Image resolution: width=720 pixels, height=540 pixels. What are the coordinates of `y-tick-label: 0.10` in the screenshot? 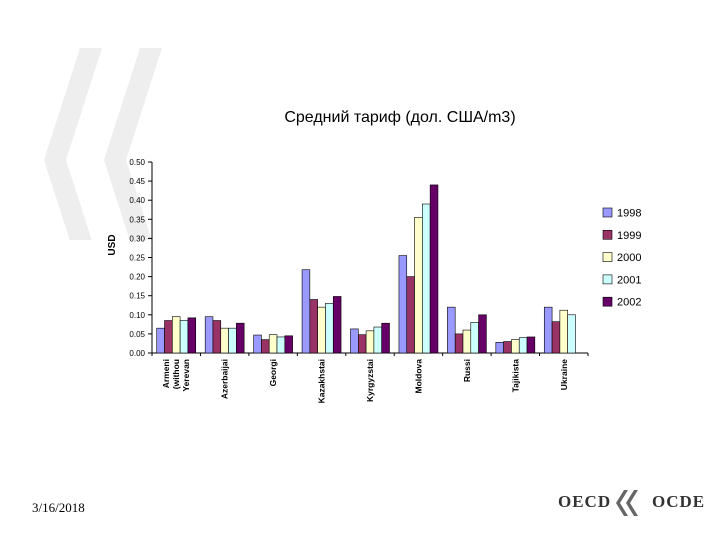 It's located at (137, 315).